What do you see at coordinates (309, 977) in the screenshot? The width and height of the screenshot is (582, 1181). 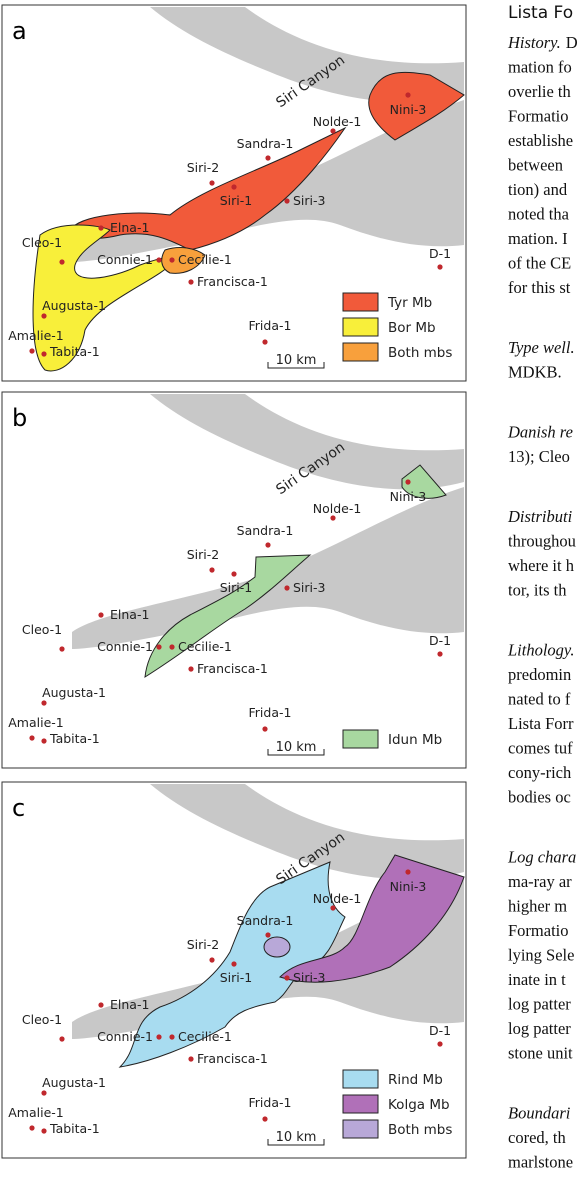 I see `well-label: Siri-3` at bounding box center [309, 977].